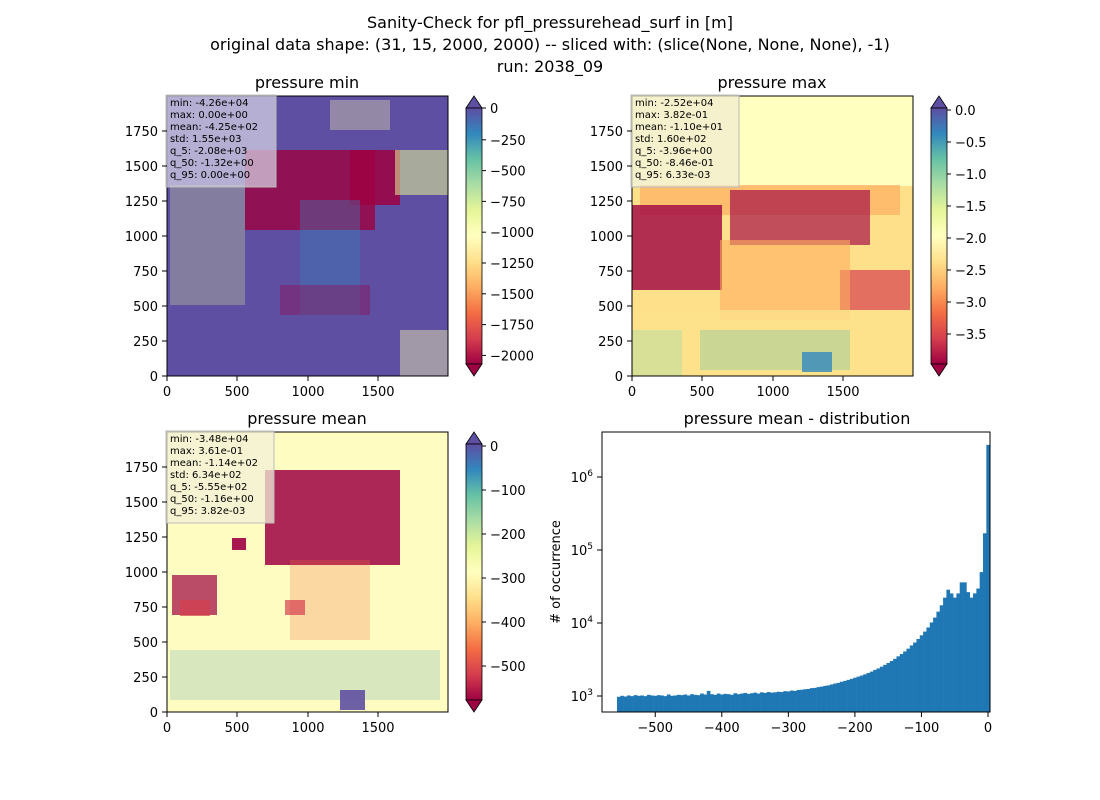  I want to click on x-tick-label: 0, so click(632, 392).